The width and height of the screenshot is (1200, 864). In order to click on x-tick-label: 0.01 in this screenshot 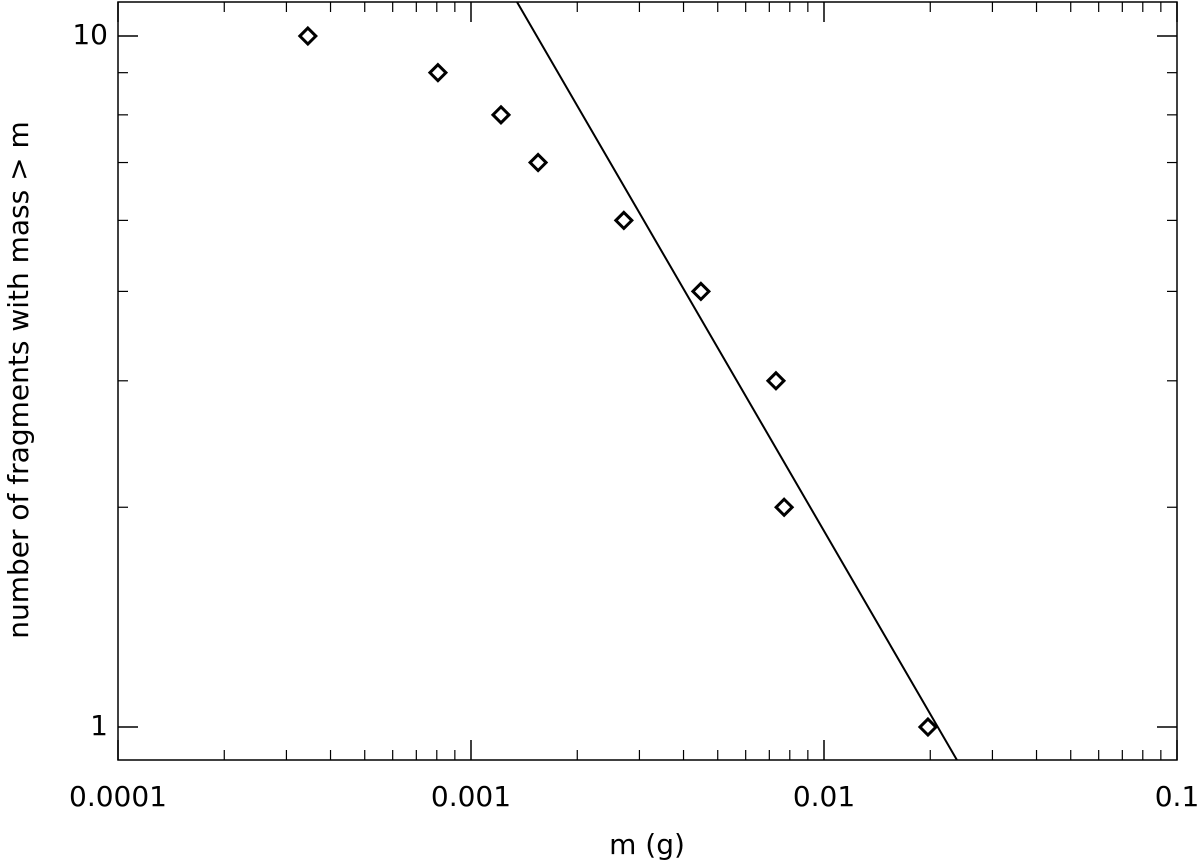, I will do `click(824, 796)`.